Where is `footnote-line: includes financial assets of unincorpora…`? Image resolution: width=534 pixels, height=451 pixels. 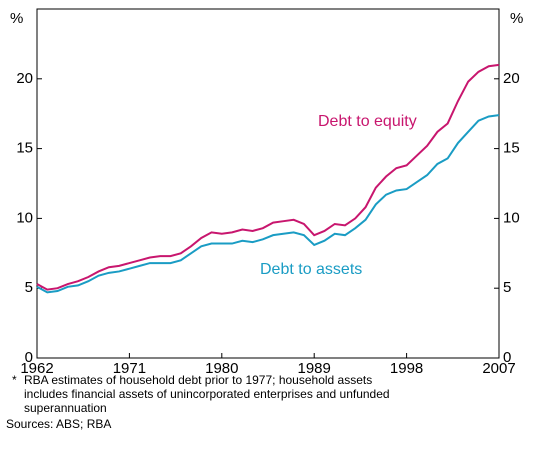
footnote-line: includes financial assets of unincorpora… is located at coordinates (207, 394).